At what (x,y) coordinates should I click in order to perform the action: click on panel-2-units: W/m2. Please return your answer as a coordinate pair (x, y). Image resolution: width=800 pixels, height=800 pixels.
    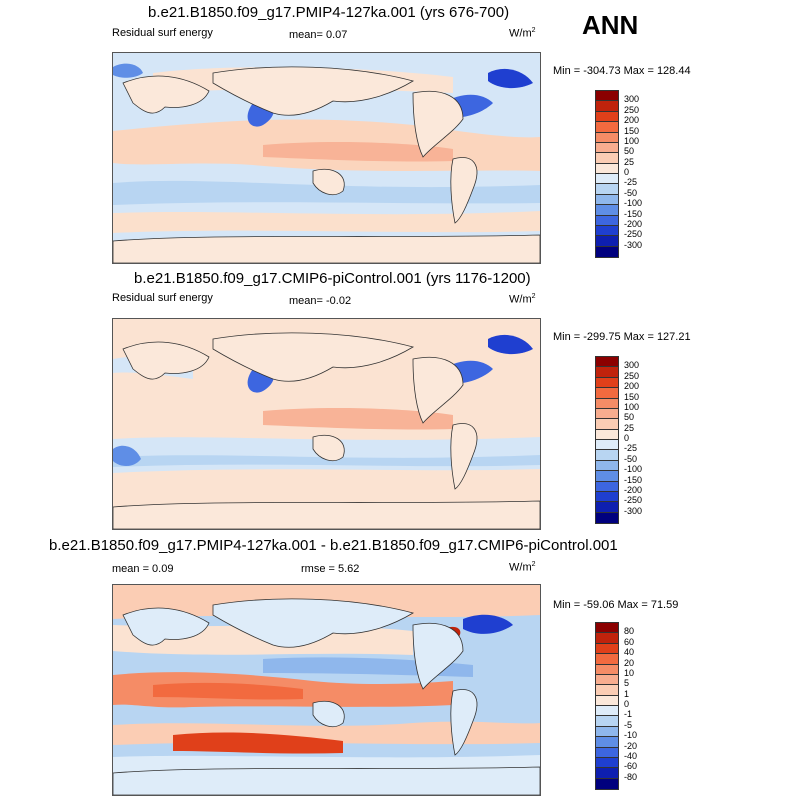
    Looking at the image, I should click on (522, 299).